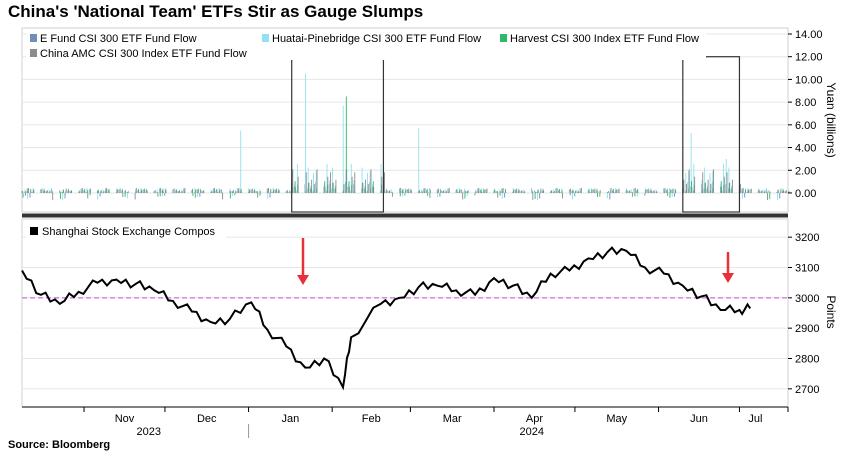 The height and width of the screenshot is (456, 848). I want to click on top-y-tick-label: 14.00, so click(809, 35).